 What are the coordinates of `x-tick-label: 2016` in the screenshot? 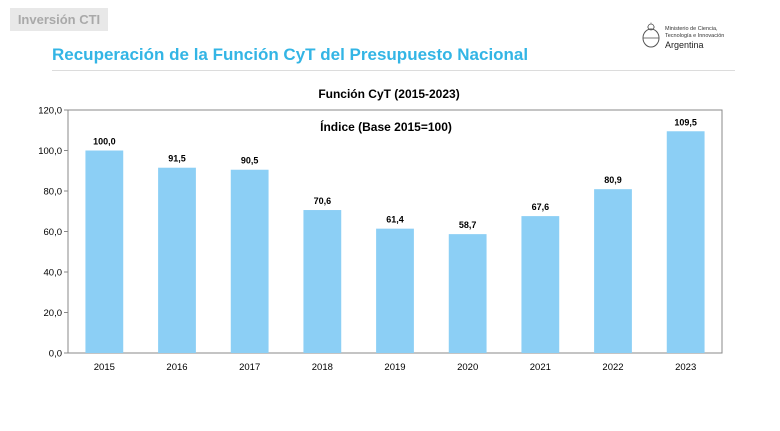 It's located at (176, 367).